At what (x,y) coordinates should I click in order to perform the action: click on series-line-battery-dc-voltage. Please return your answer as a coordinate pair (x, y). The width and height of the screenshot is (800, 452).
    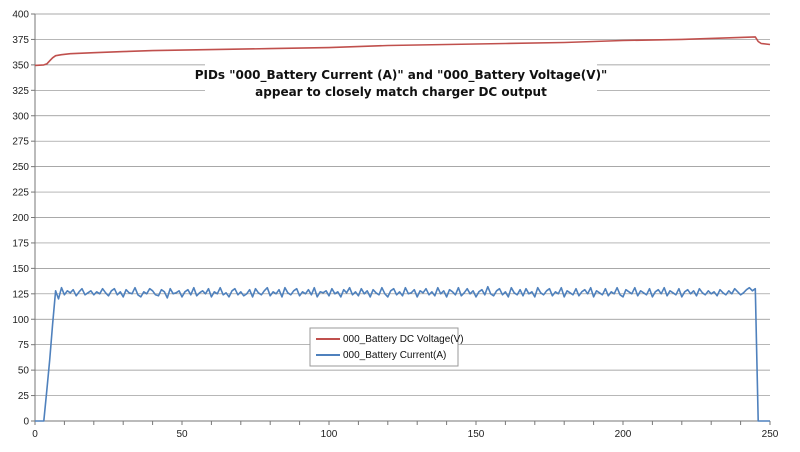
    Looking at the image, I should click on (402, 51).